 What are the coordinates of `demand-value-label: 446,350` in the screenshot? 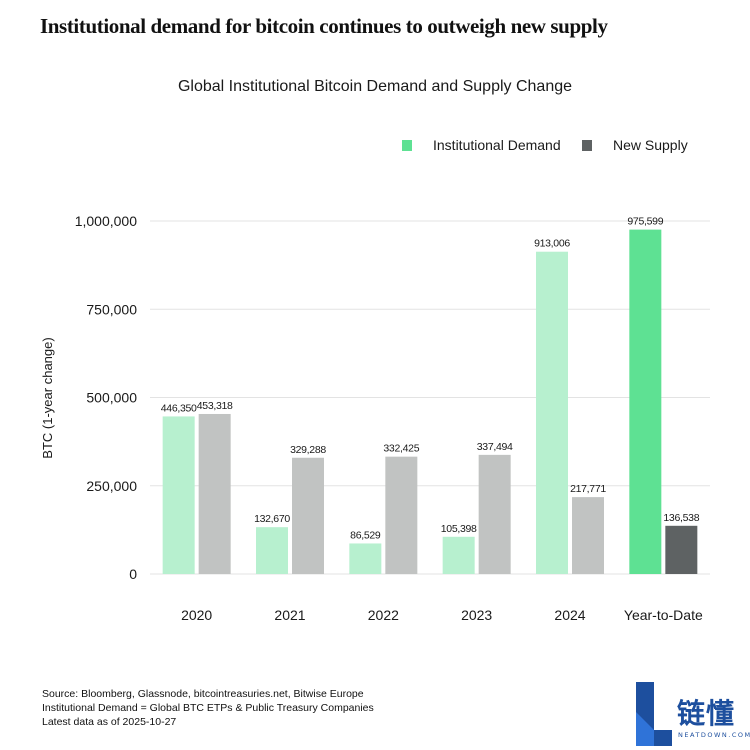 It's located at (179, 408).